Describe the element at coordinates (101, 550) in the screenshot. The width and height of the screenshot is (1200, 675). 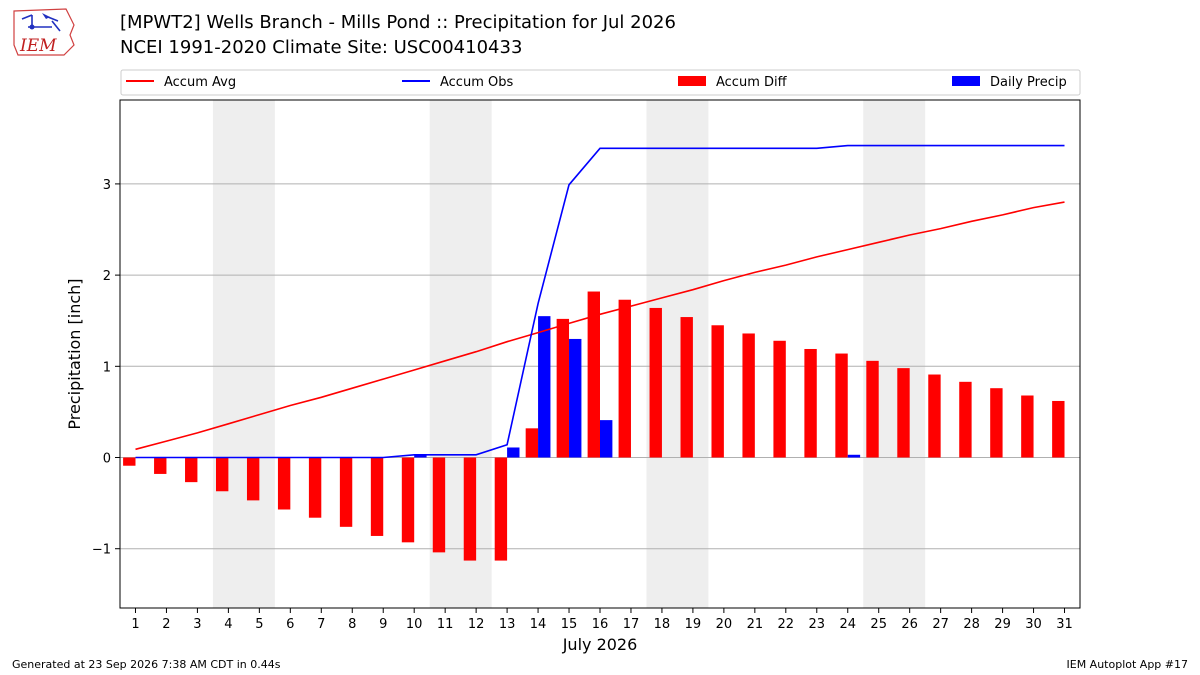
I see `y-tick-label: −1` at that location.